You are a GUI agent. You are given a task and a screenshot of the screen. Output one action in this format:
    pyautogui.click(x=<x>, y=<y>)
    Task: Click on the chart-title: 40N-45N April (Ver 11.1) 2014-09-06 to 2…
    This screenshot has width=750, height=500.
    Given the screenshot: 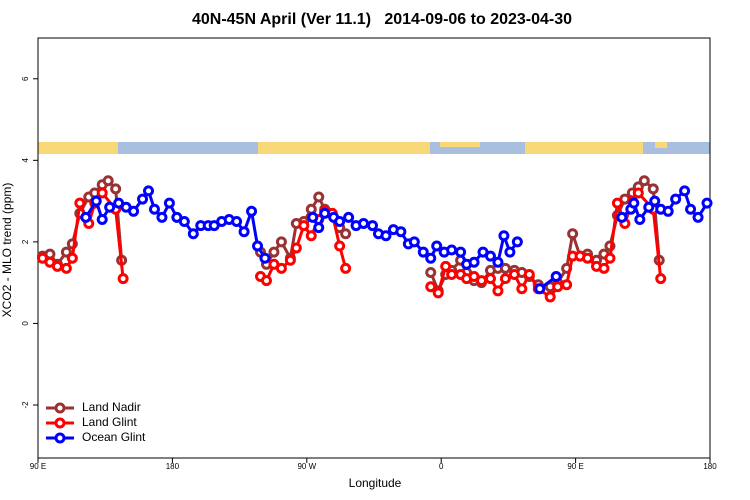 What is the action you would take?
    pyautogui.click(x=382, y=19)
    